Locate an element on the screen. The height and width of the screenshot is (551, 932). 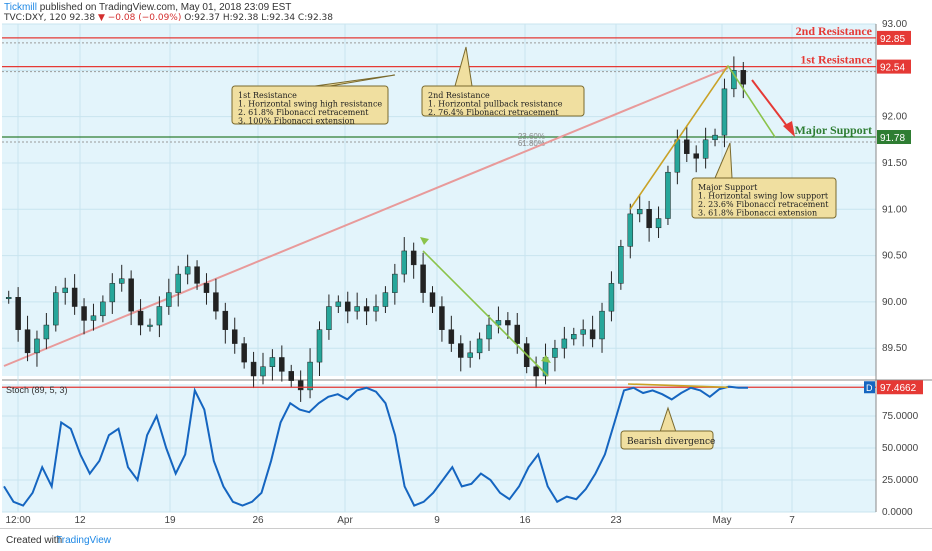
target-arrow-line is located at coordinates (771, 105).